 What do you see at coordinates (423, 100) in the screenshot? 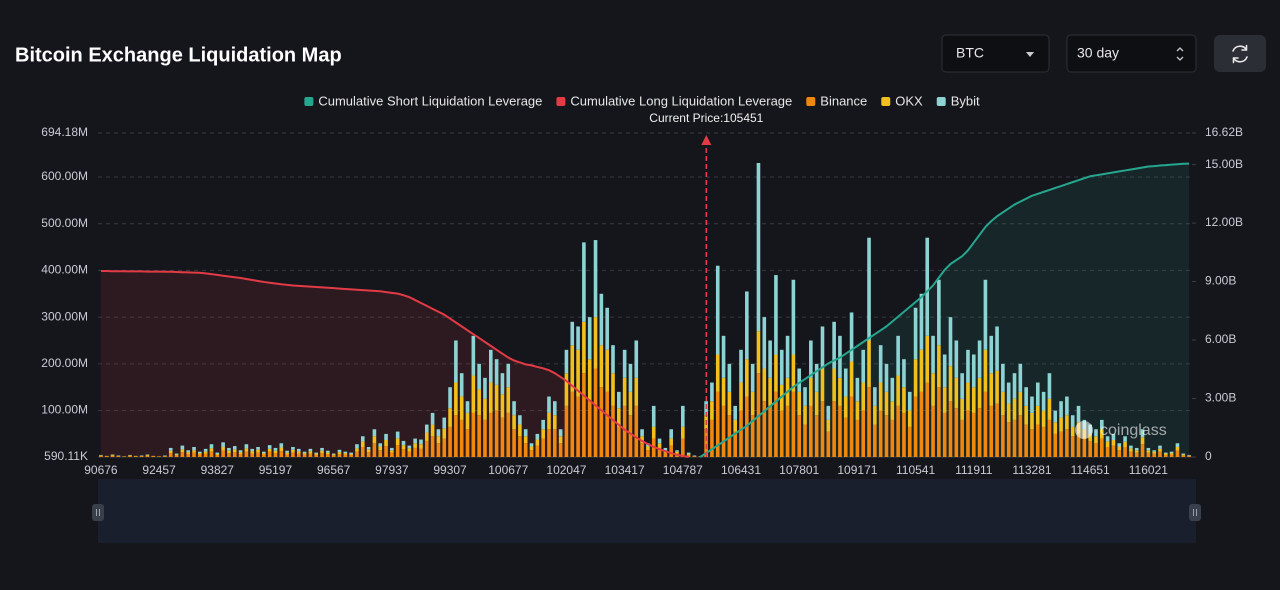
I see `legend-item: Cumulative Short Liquidation Leverage` at bounding box center [423, 100].